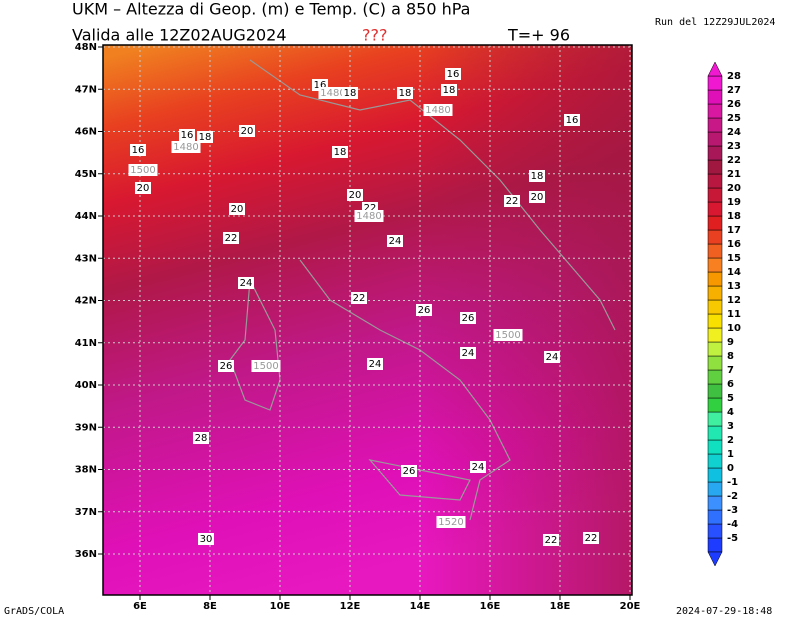  Describe the element at coordinates (730, 440) in the screenshot. I see `colorbar-label: 2` at that location.